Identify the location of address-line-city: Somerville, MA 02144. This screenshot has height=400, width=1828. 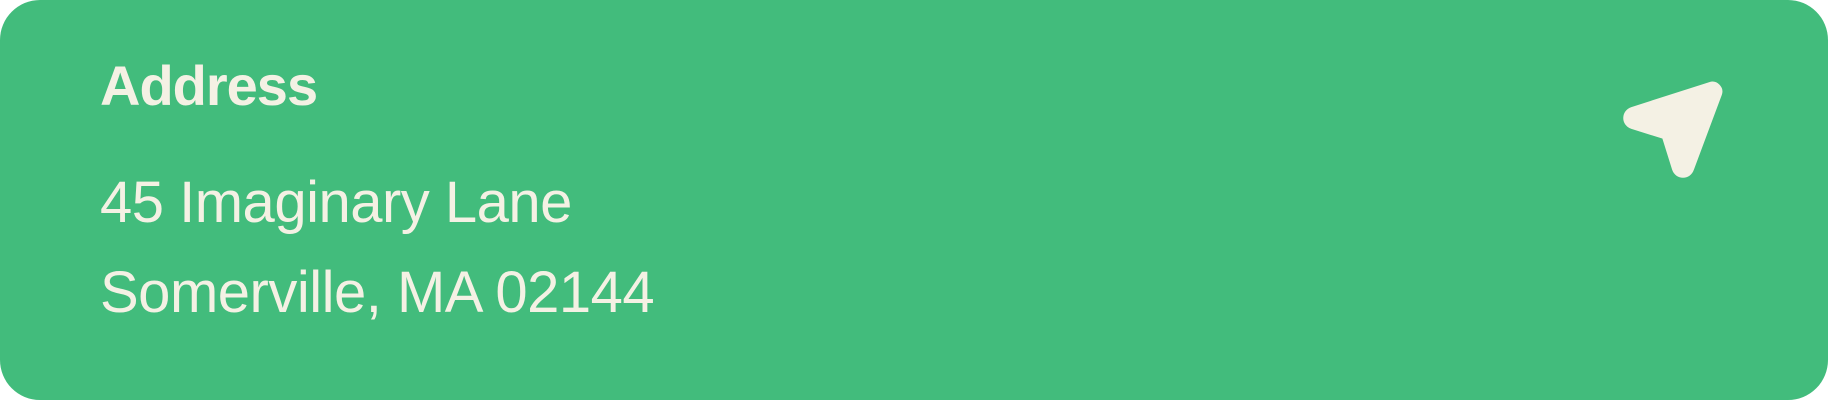
(377, 292).